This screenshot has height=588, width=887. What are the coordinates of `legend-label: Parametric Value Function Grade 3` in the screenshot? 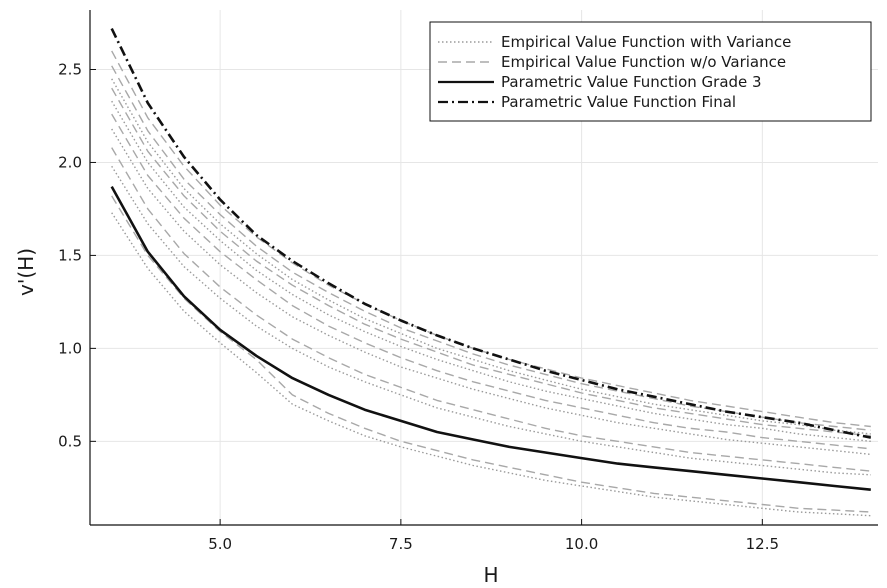 It's located at (631, 82).